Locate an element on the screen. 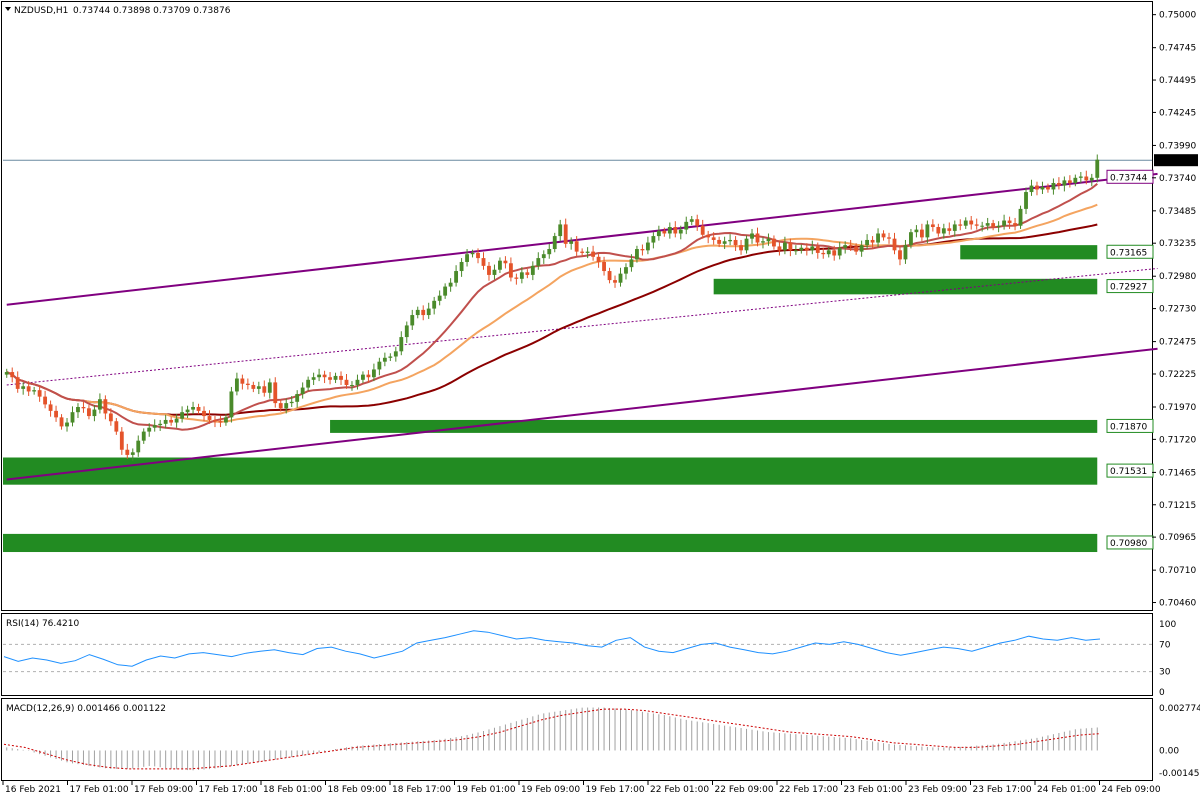 This screenshot has height=800, width=1200. price-tick-label: 0.70965 is located at coordinates (1177, 538).